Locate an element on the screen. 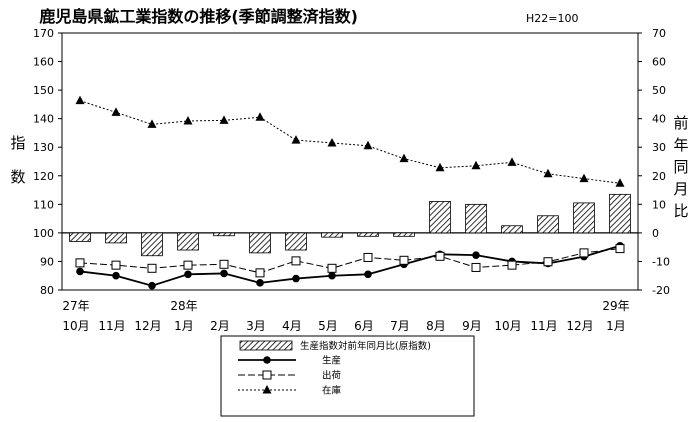 The height and width of the screenshot is (422, 700). right-axis-label-char: 同 is located at coordinates (680, 167).